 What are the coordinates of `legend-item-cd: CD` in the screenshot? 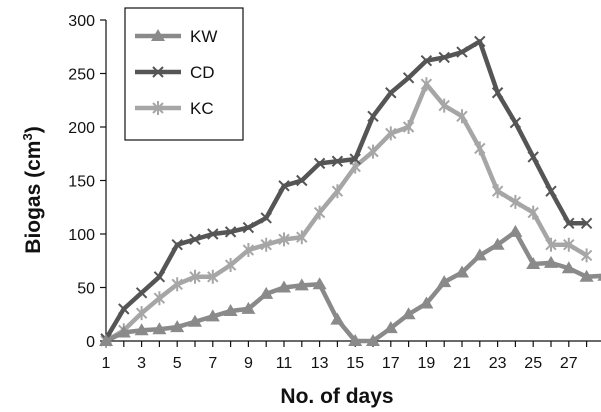 It's located at (175, 72).